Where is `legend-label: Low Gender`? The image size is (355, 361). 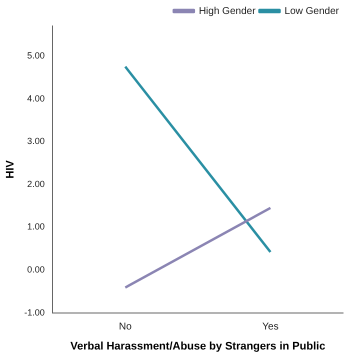
legend-label: Low Gender is located at coordinates (312, 11).